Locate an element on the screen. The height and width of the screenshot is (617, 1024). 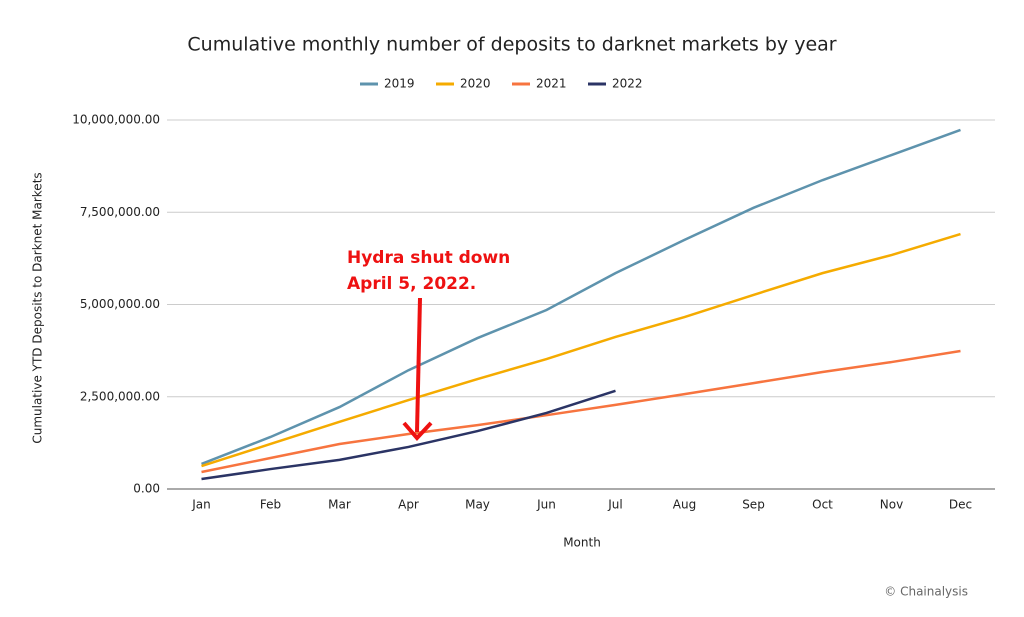
x-axis-label: Month is located at coordinates (582, 543).